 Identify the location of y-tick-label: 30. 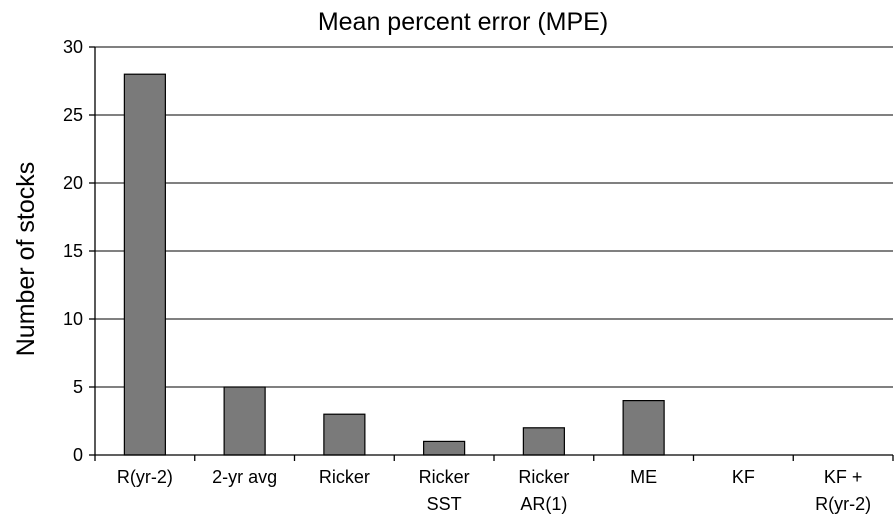
(73, 47).